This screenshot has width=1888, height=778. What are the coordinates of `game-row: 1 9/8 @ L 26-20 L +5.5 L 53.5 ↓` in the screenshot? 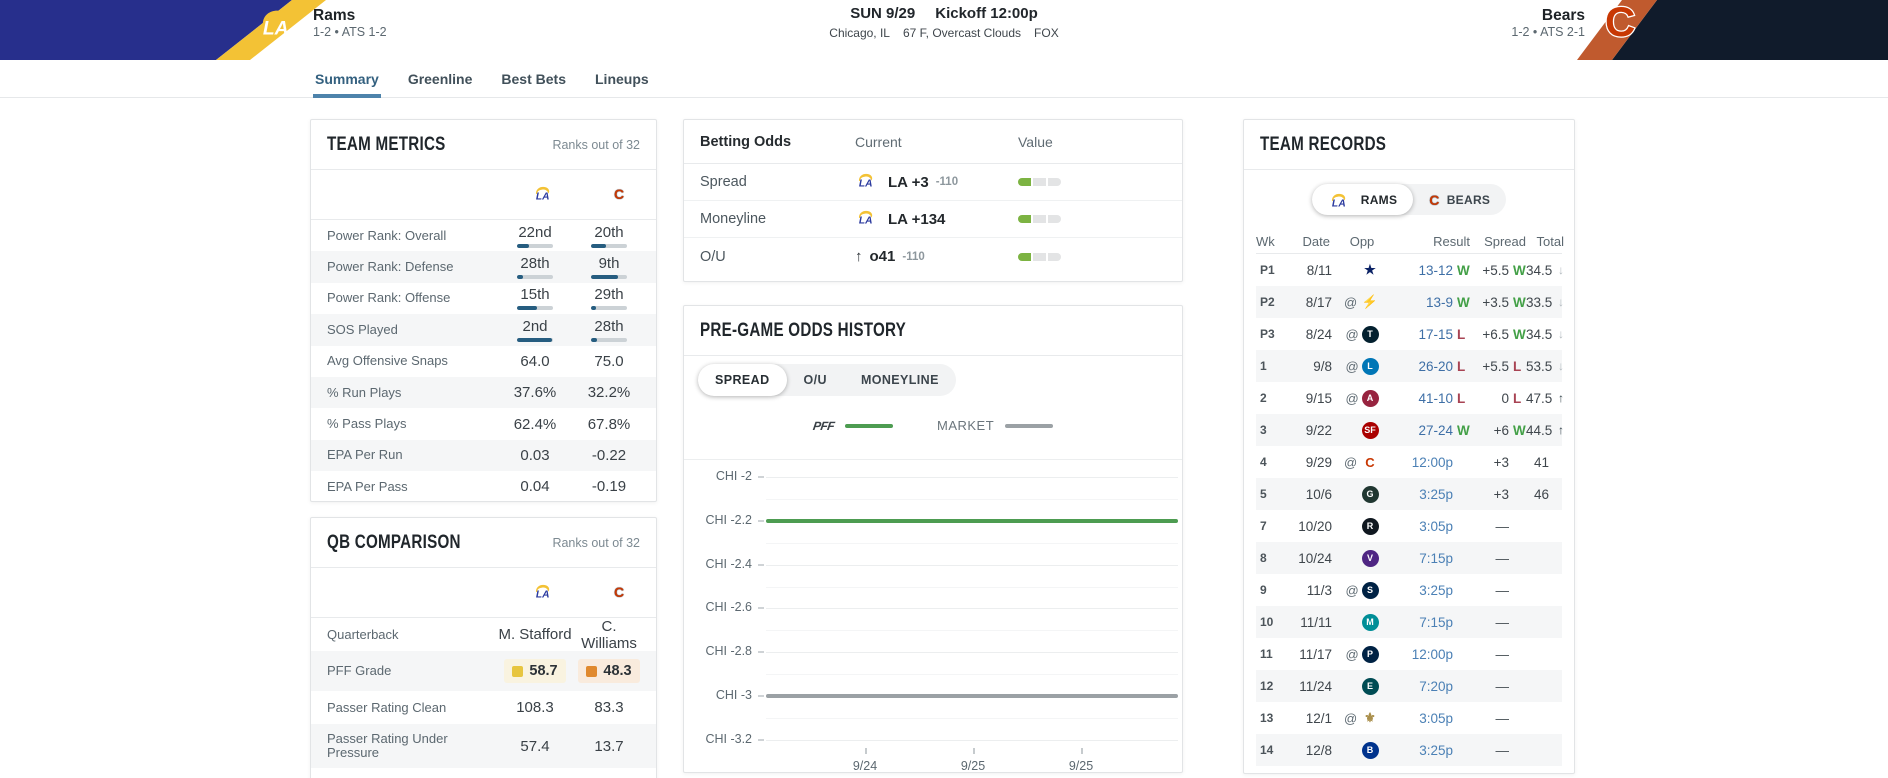 It's located at (1410, 366).